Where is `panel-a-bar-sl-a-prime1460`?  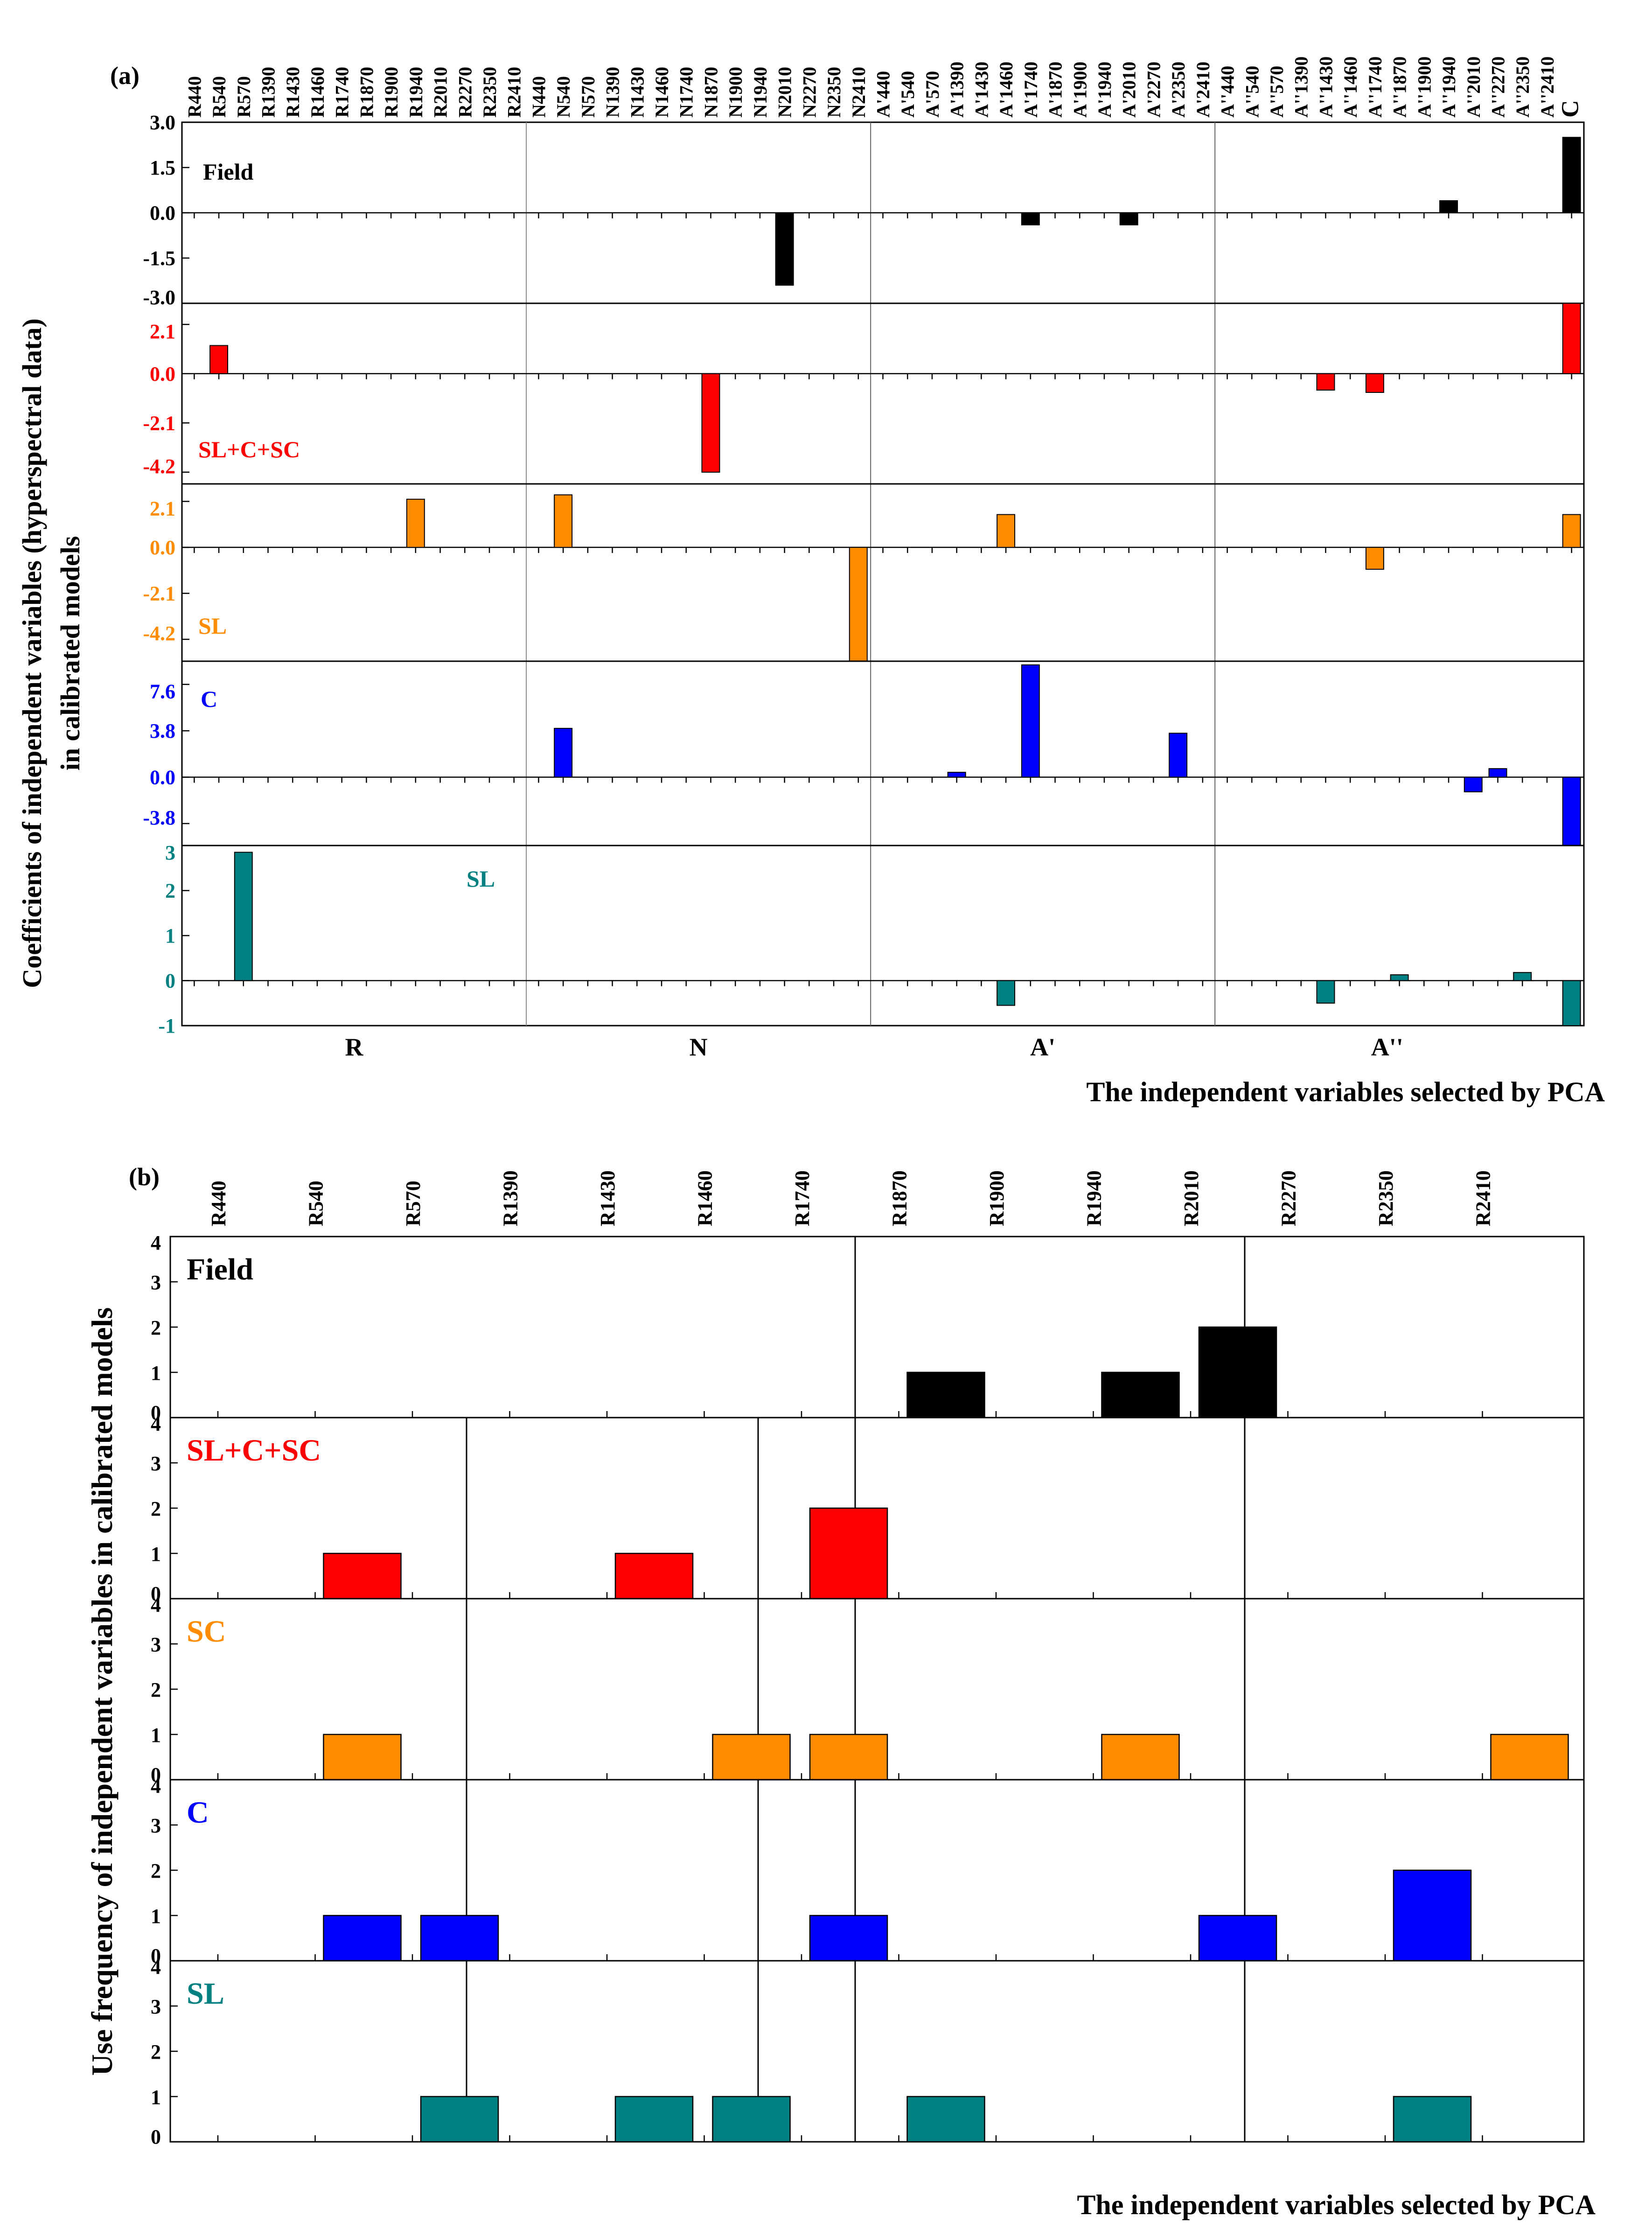 panel-a-bar-sl-a-prime1460 is located at coordinates (1006, 531).